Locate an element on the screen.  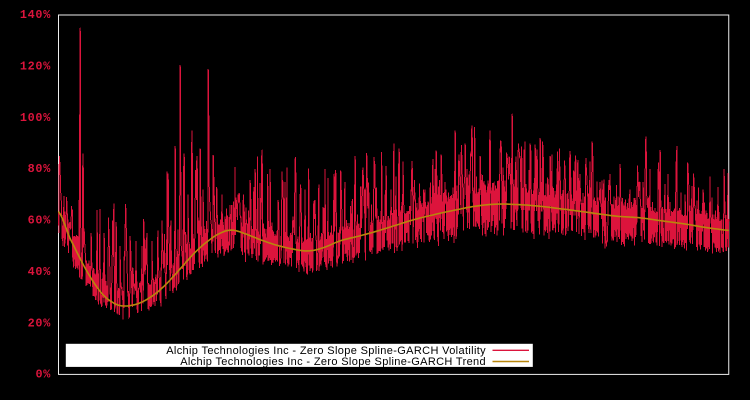
svg-text: 120% is located at coordinates (35, 67).